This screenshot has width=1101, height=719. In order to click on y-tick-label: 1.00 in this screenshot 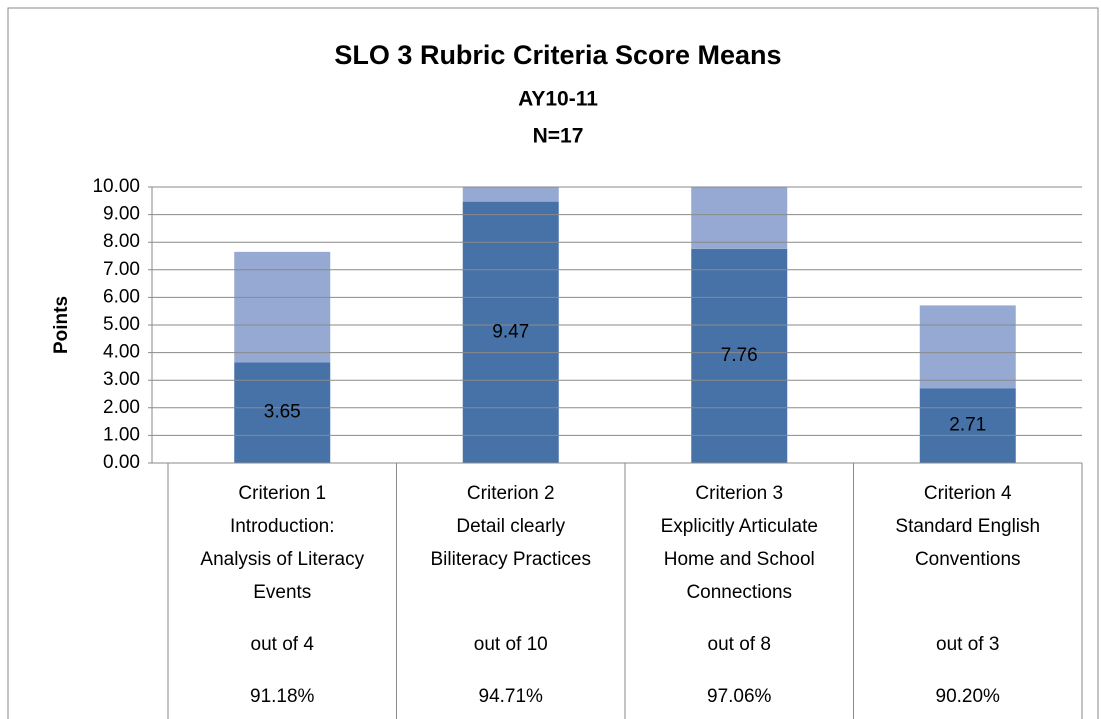, I will do `click(121, 434)`.